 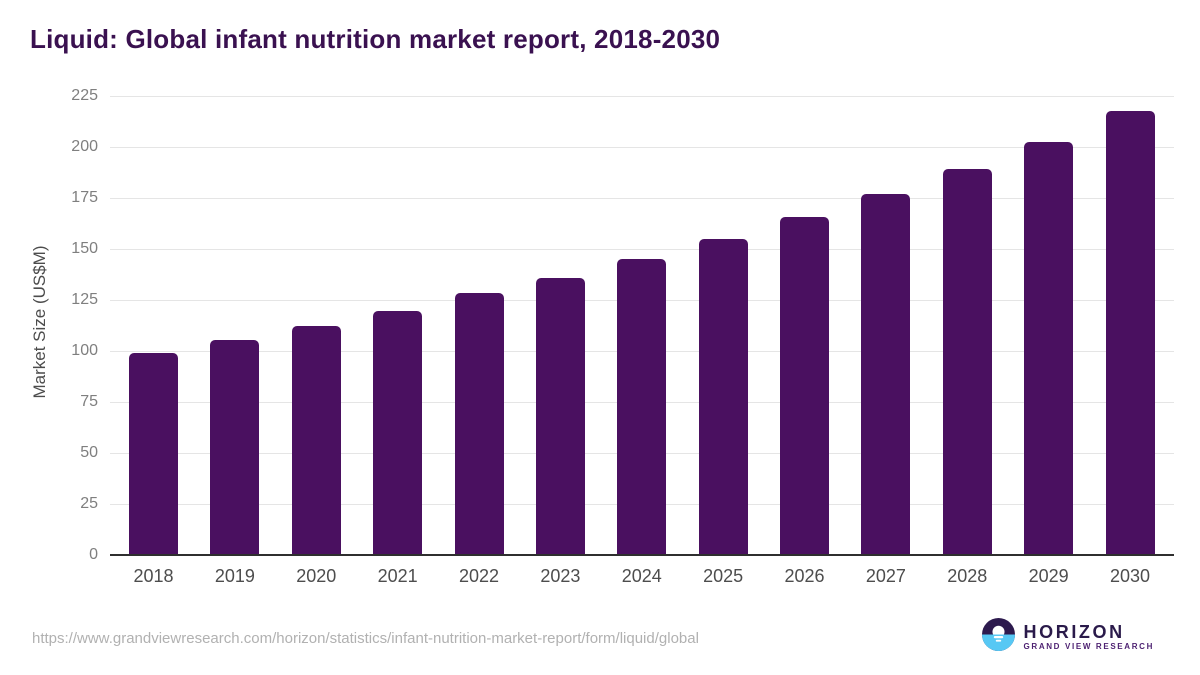 What do you see at coordinates (642, 407) in the screenshot?
I see `bar-2024` at bounding box center [642, 407].